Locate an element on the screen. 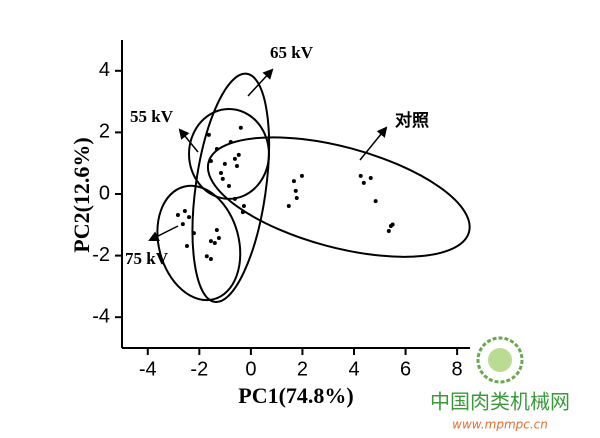 This screenshot has width=600, height=438. x-tick-label: 4 is located at coordinates (353, 369).